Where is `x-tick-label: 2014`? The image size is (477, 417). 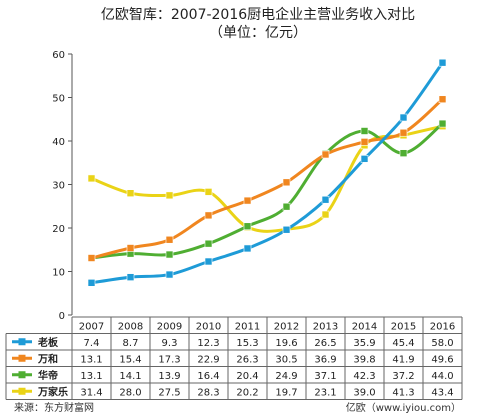
x-tick-label: 2014 is located at coordinates (364, 326).